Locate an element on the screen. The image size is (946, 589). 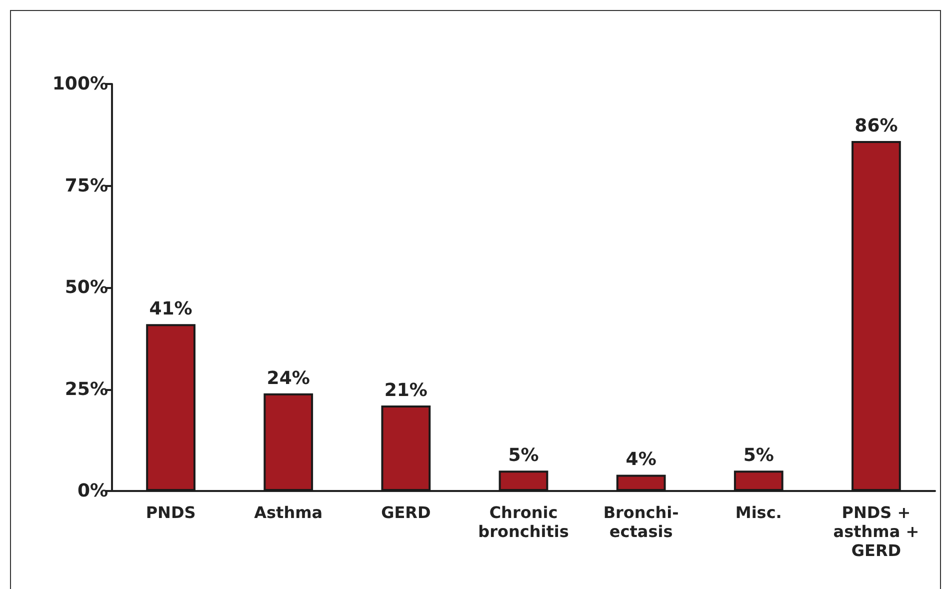
data-label: 21% is located at coordinates (406, 391).